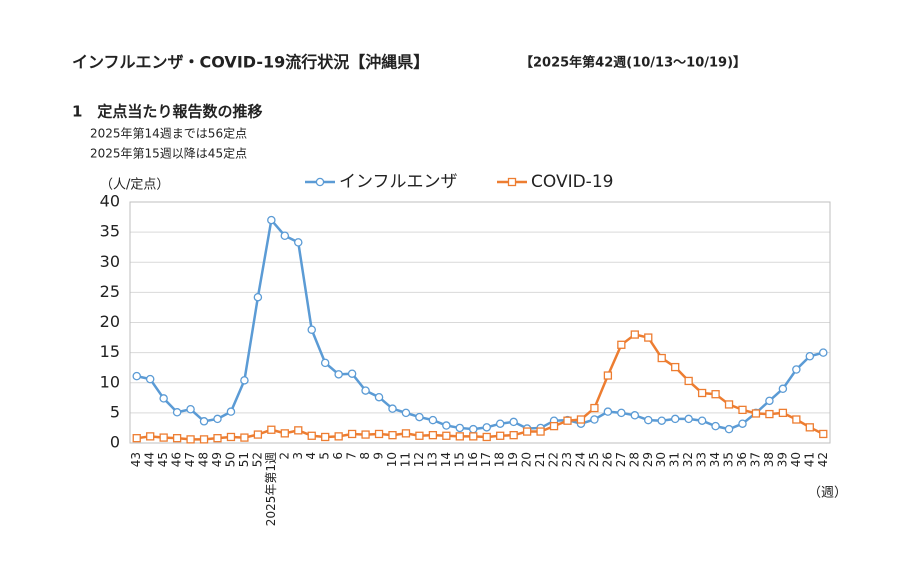 Image resolution: width=901 pixels, height=584 pixels. What do you see at coordinates (809, 459) in the screenshot?
I see `x-tick-label: 41` at bounding box center [809, 459].